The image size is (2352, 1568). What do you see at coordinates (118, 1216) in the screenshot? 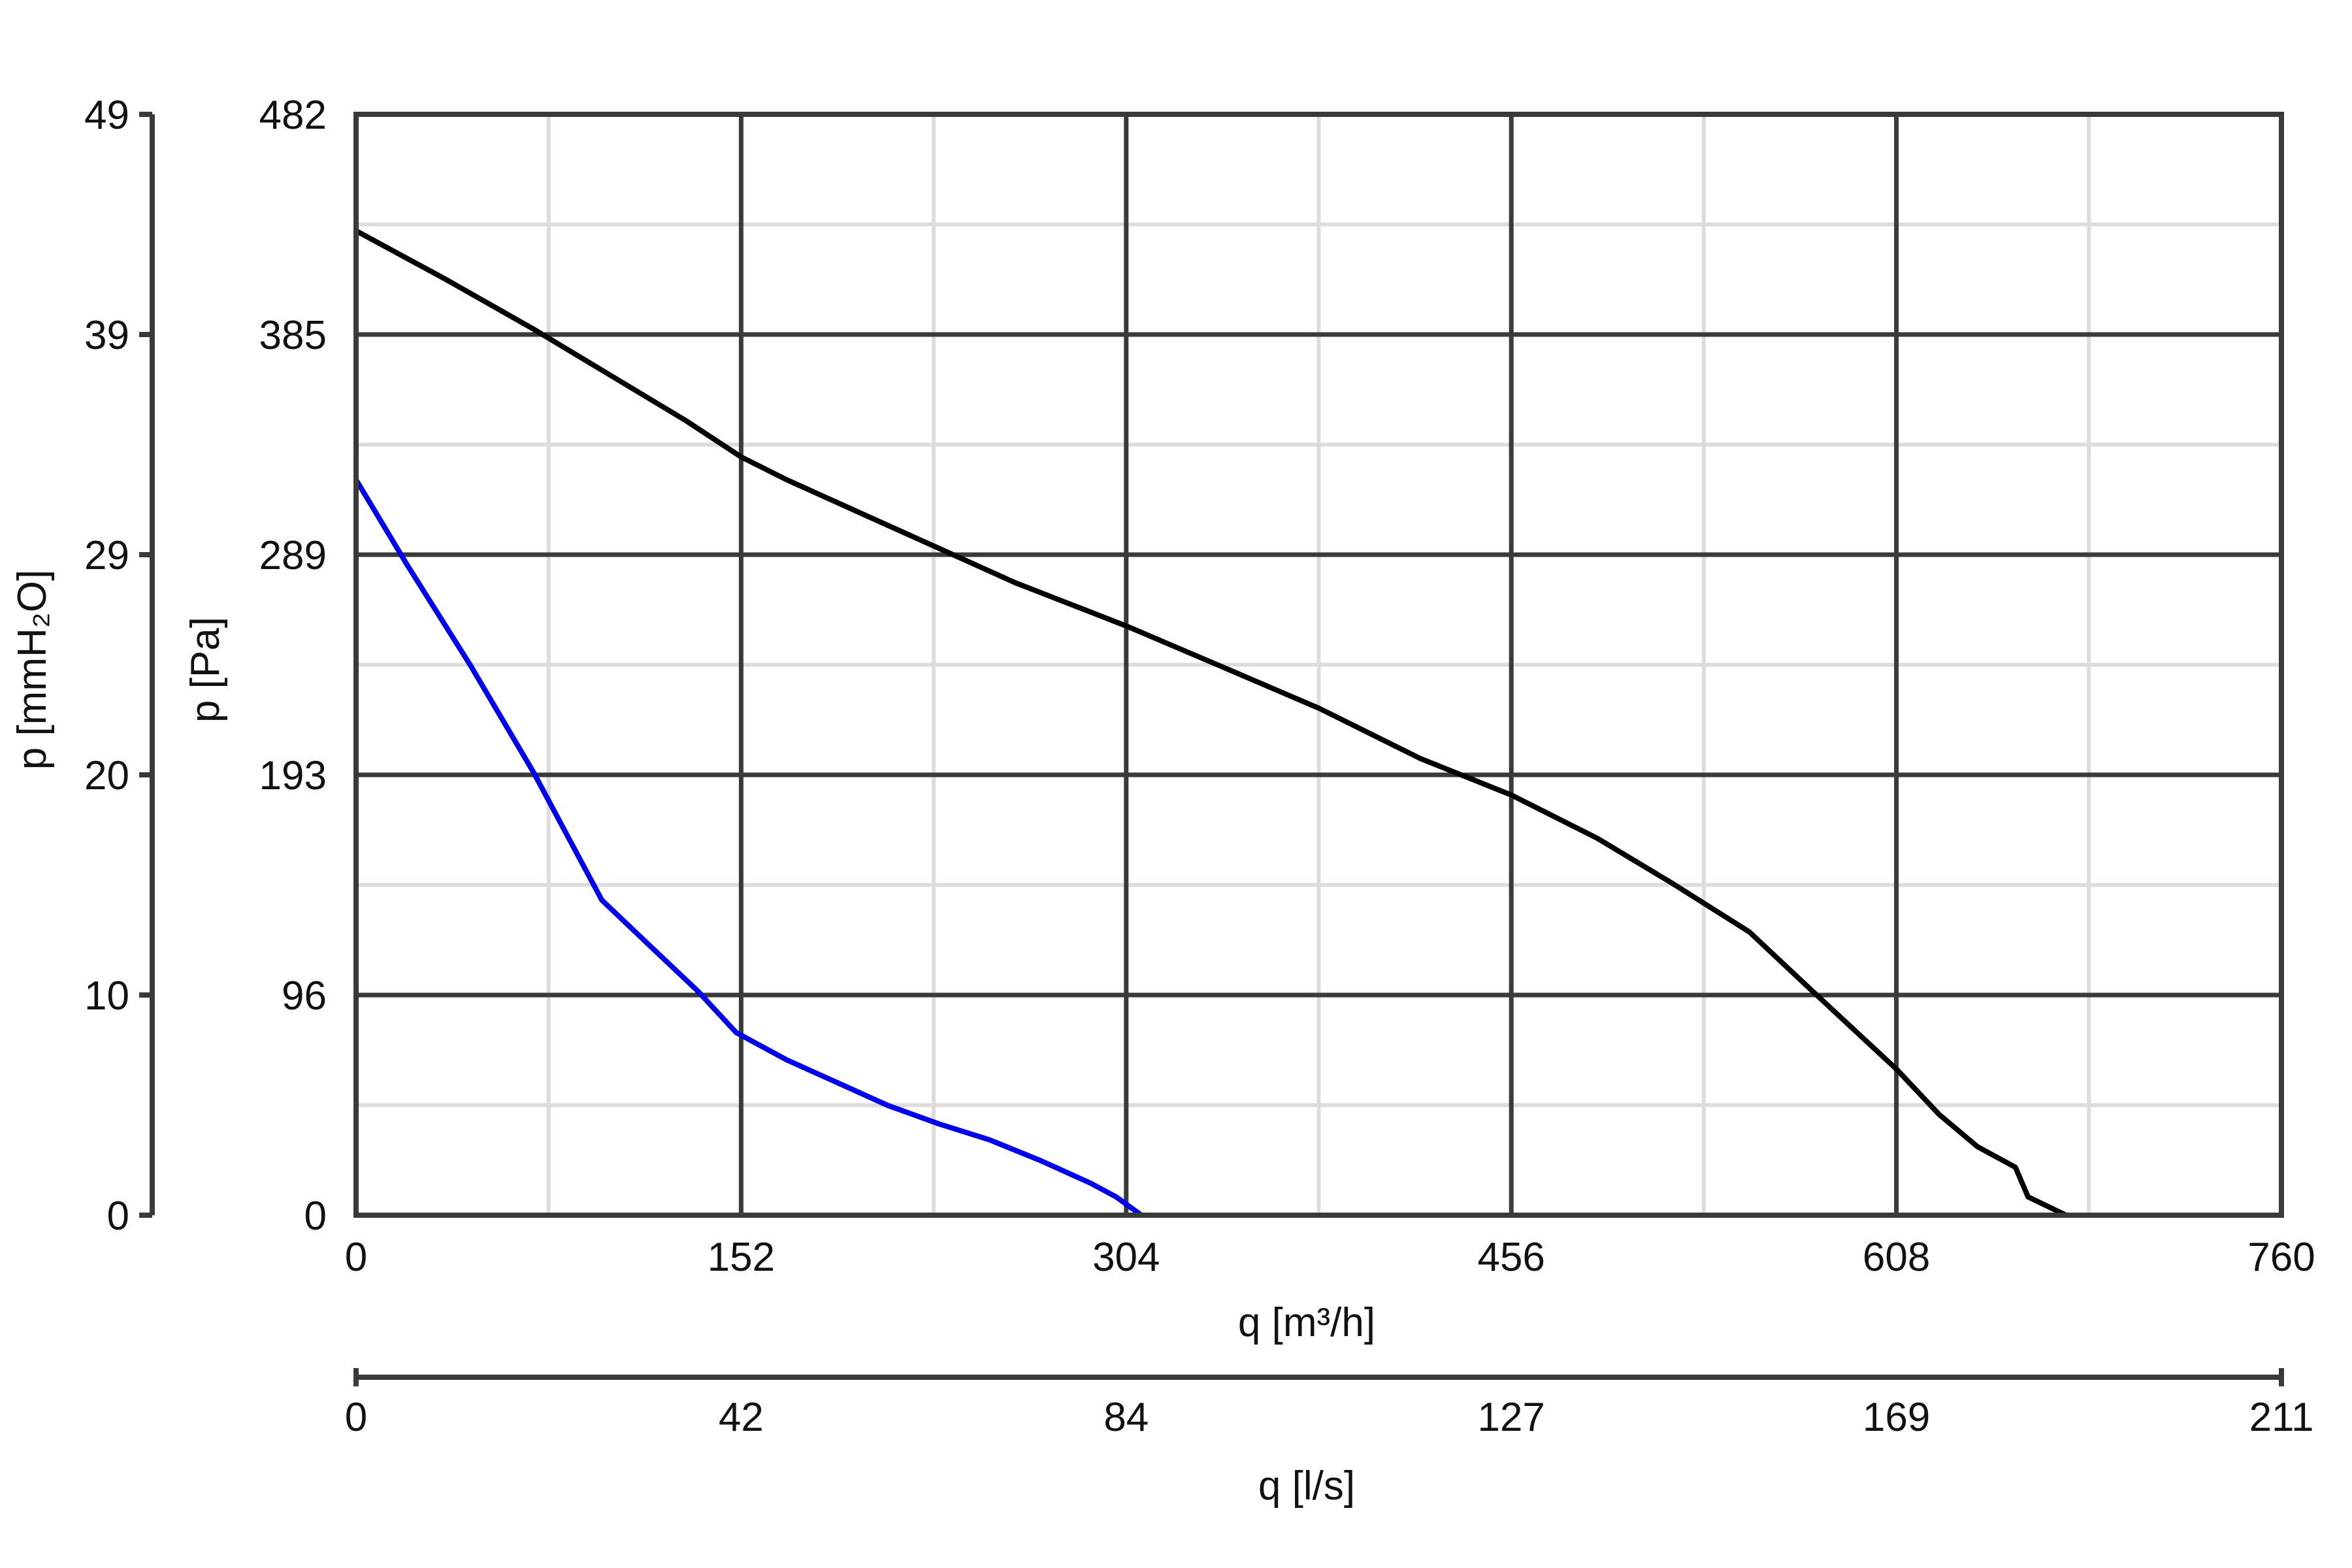
I see `y-tick-label-secondary: 0` at bounding box center [118, 1216].